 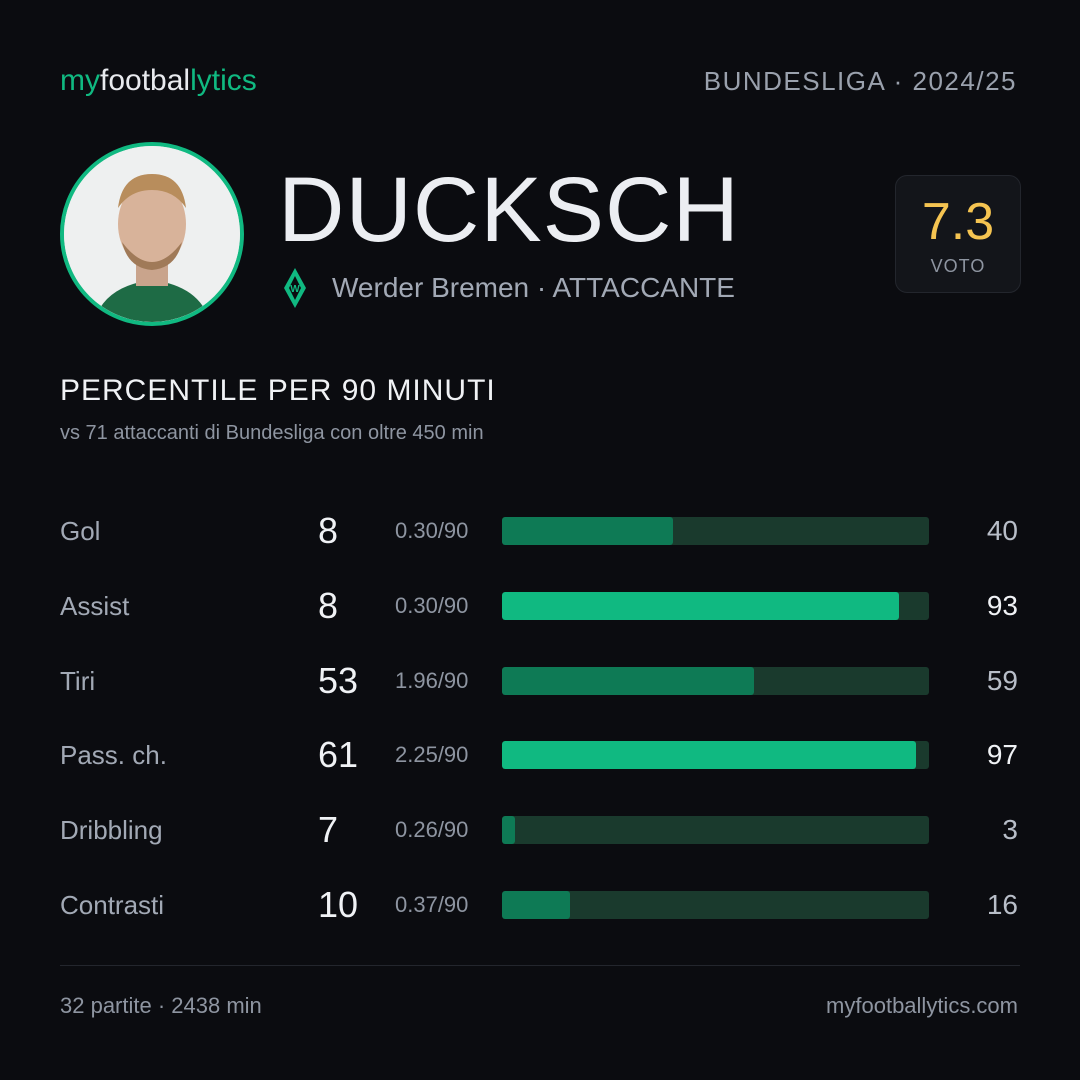 What do you see at coordinates (80, 80) in the screenshot?
I see `brand-part: my` at bounding box center [80, 80].